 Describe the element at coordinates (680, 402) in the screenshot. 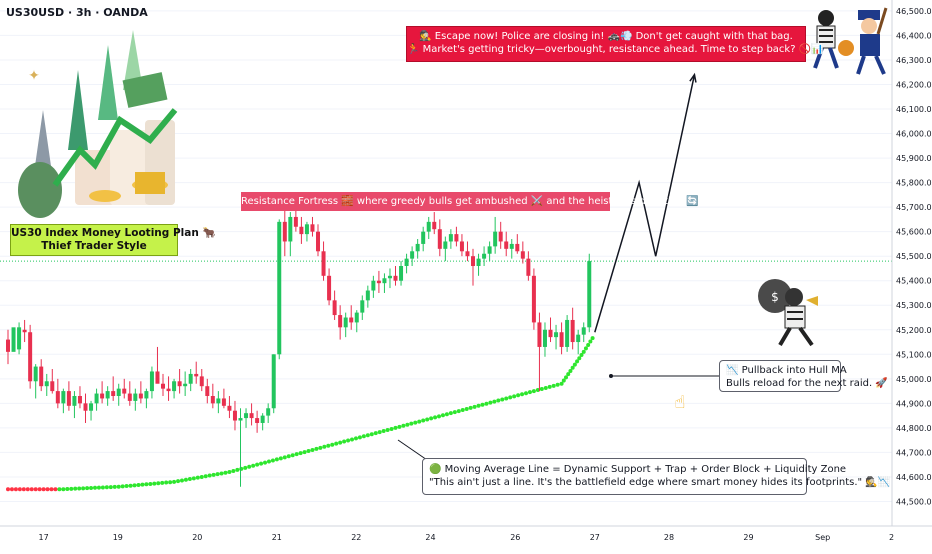

I see `pointing-hand-icon: ☝` at that location.